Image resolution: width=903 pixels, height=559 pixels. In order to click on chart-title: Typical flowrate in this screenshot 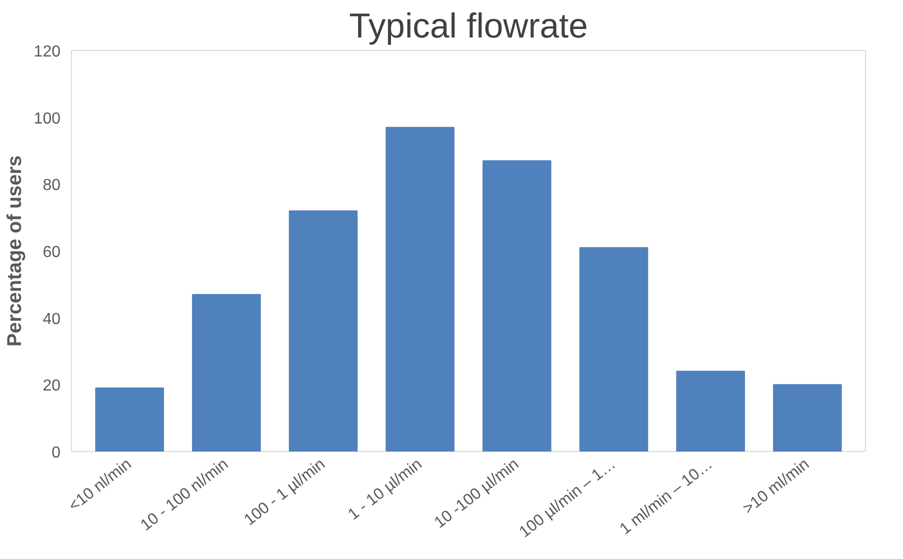, I will do `click(468, 27)`.